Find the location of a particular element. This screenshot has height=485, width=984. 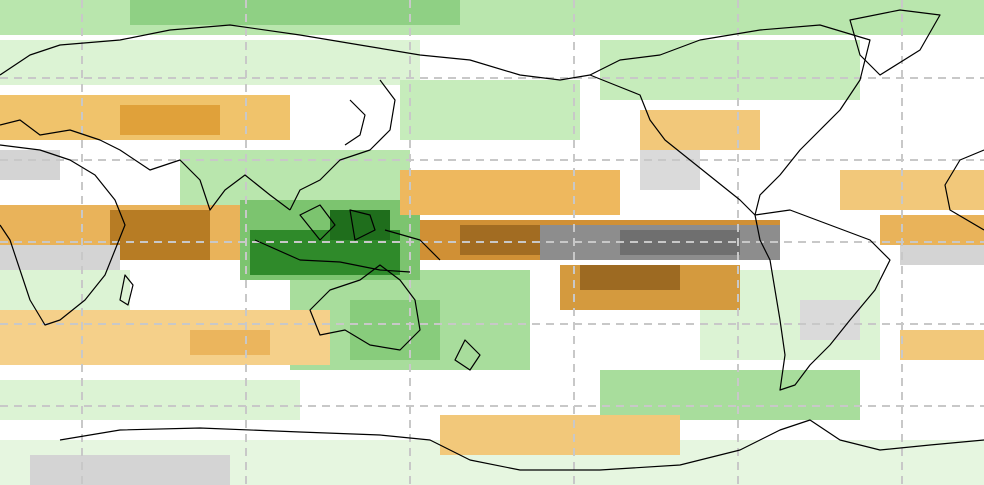

pacific-gray-dark is located at coordinates (680, 242).